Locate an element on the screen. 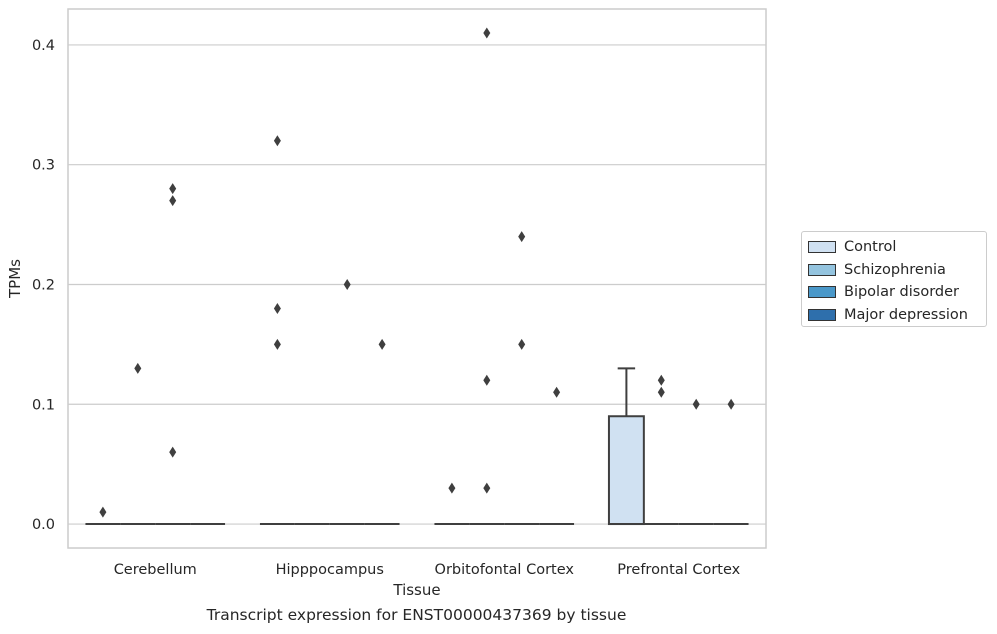 The image size is (997, 634). y-tick-label: 0.2 is located at coordinates (43, 285).